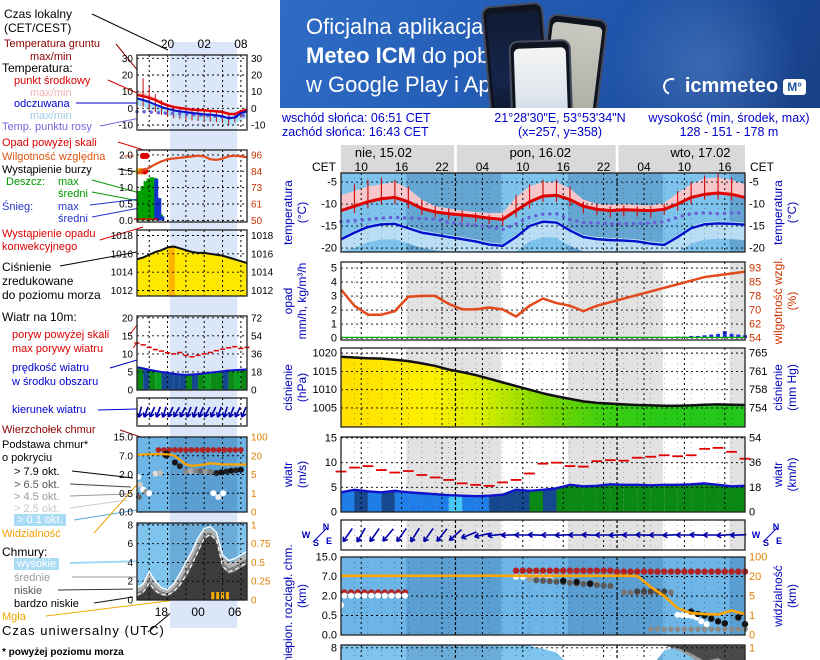 This screenshot has width=820, height=660. I want to click on legend-okt-79: > 7.9 okt., so click(37, 472).